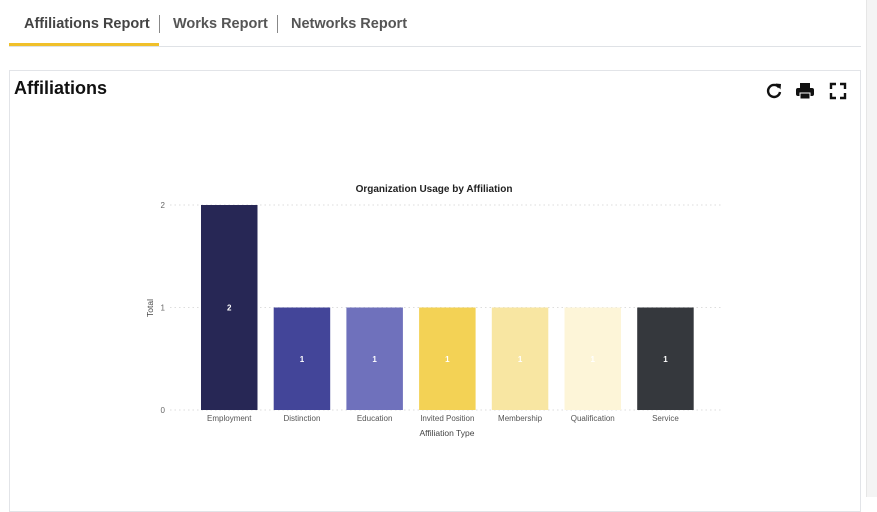  I want to click on card-title: Affiliations, so click(60, 88).